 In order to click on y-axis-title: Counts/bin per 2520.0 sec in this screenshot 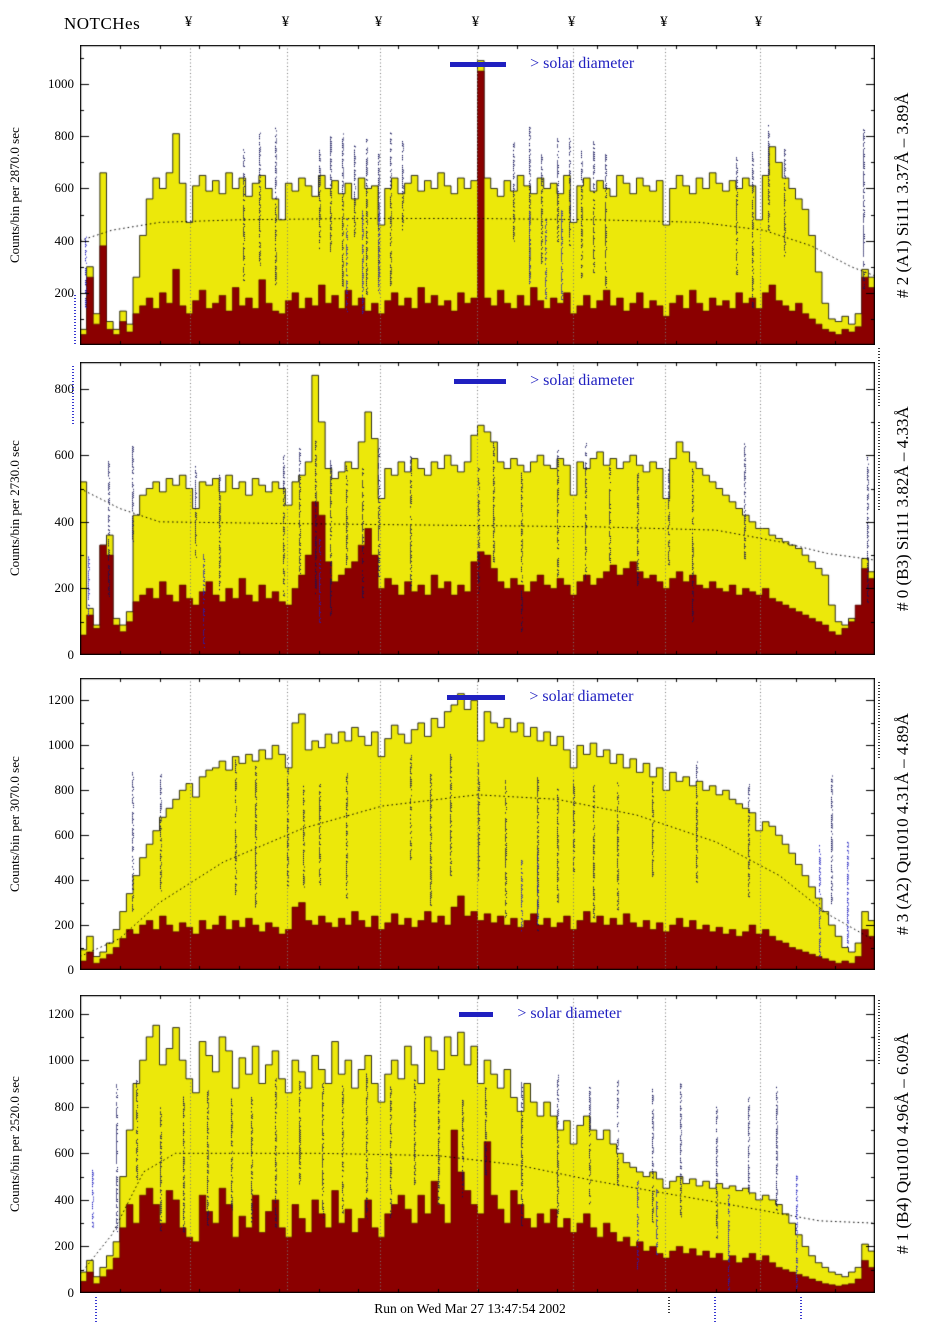, I will do `click(14, 1144)`.